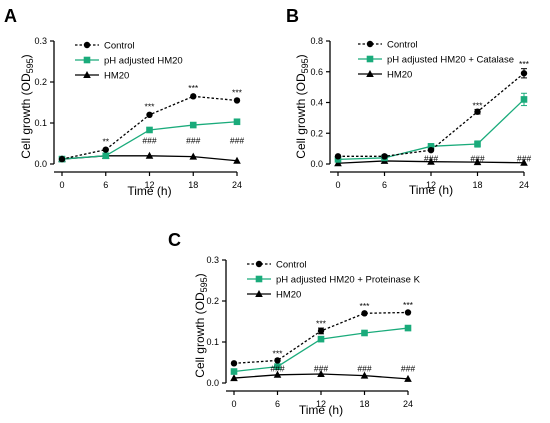 This screenshot has width=550, height=423. What do you see at coordinates (316, 103) in the screenshot?
I see `y-tick-label: 0.4` at bounding box center [316, 103].